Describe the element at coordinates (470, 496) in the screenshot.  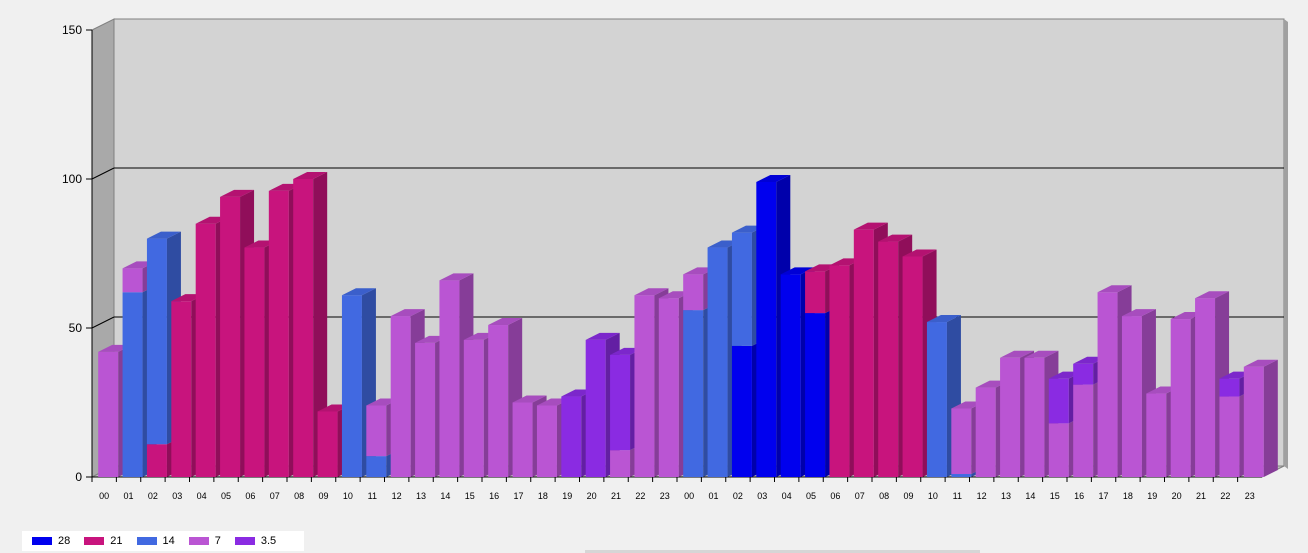
I see `x-tick-label: 15` at that location.